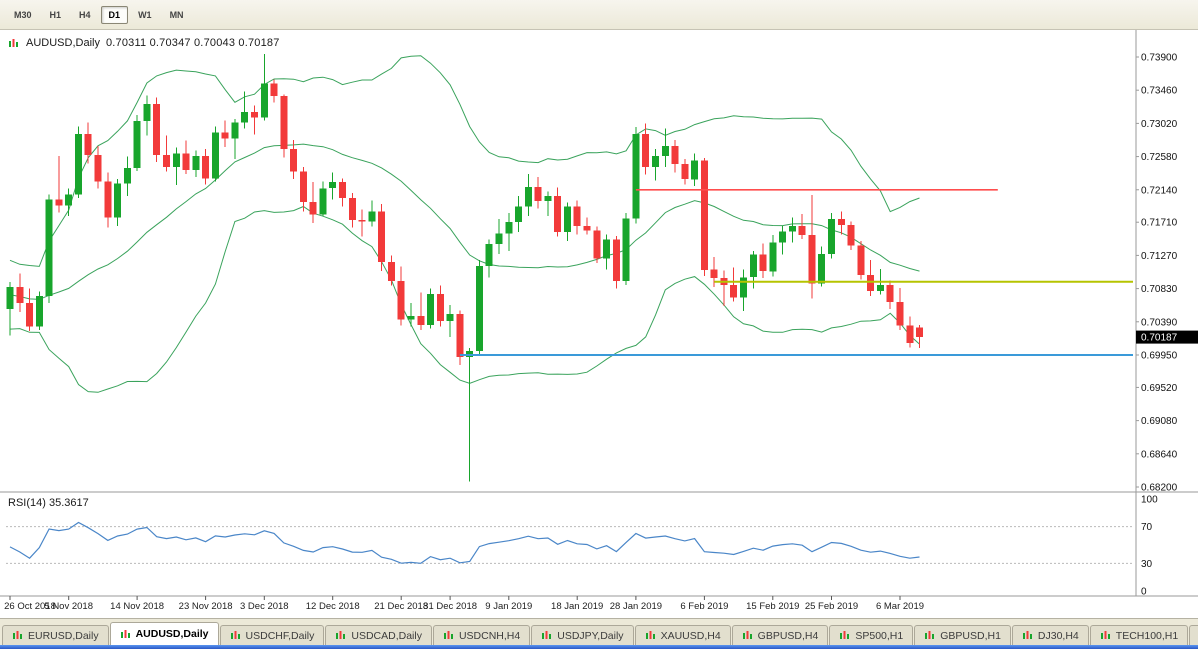  What do you see at coordinates (272, 635) in the screenshot?
I see `chart-tab-usdchf-daily: USDCHF,Daily` at bounding box center [272, 635].